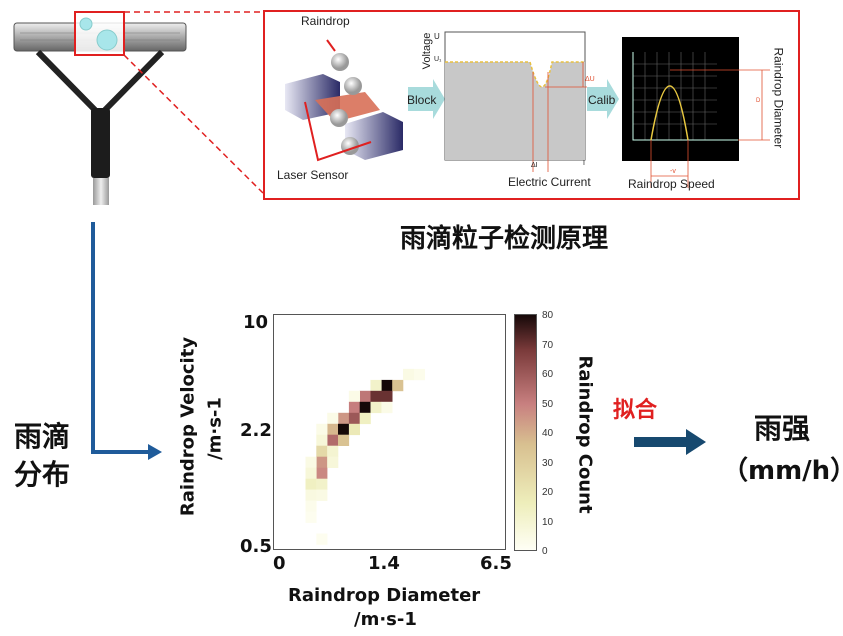 Image resolution: width=843 pixels, height=636 pixels. What do you see at coordinates (256, 322) in the screenshot?
I see `y-tick: 10` at bounding box center [256, 322].